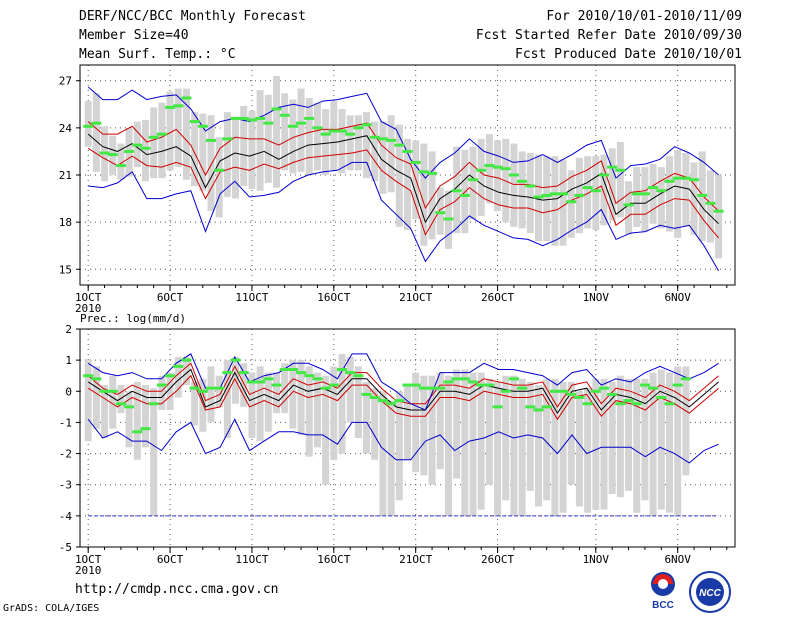  What do you see at coordinates (710, 592) in the screenshot?
I see `ncc-logo-disc` at bounding box center [710, 592].